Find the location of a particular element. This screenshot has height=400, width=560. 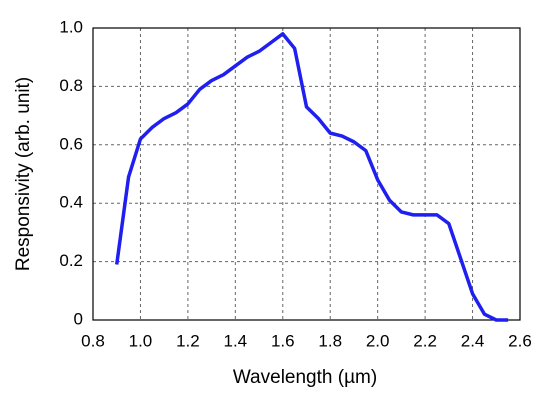

y-tick-label: 0.8 is located at coordinates (71, 85).